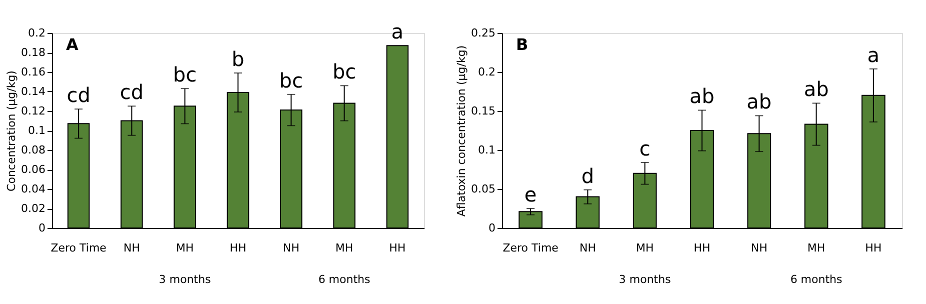 Image resolution: width=926 pixels, height=304 pixels. What do you see at coordinates (33, 189) in the screenshot?
I see `y-tick-label: 0.04` at bounding box center [33, 189].